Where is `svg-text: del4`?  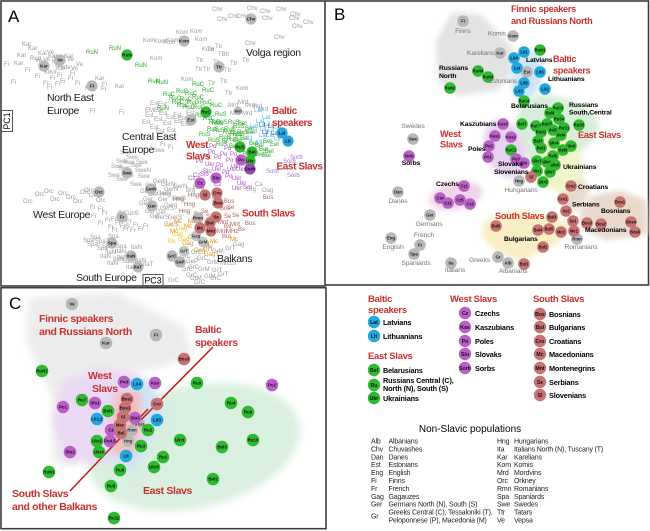 svg-text: del4 is located at coordinates (561, 134).